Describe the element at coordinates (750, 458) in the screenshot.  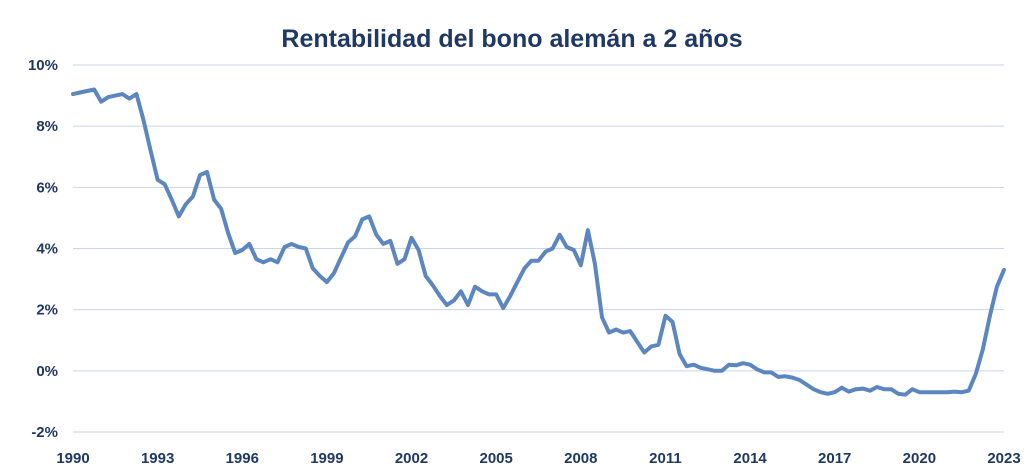
I see `x-tick-label: 2014` at that location.